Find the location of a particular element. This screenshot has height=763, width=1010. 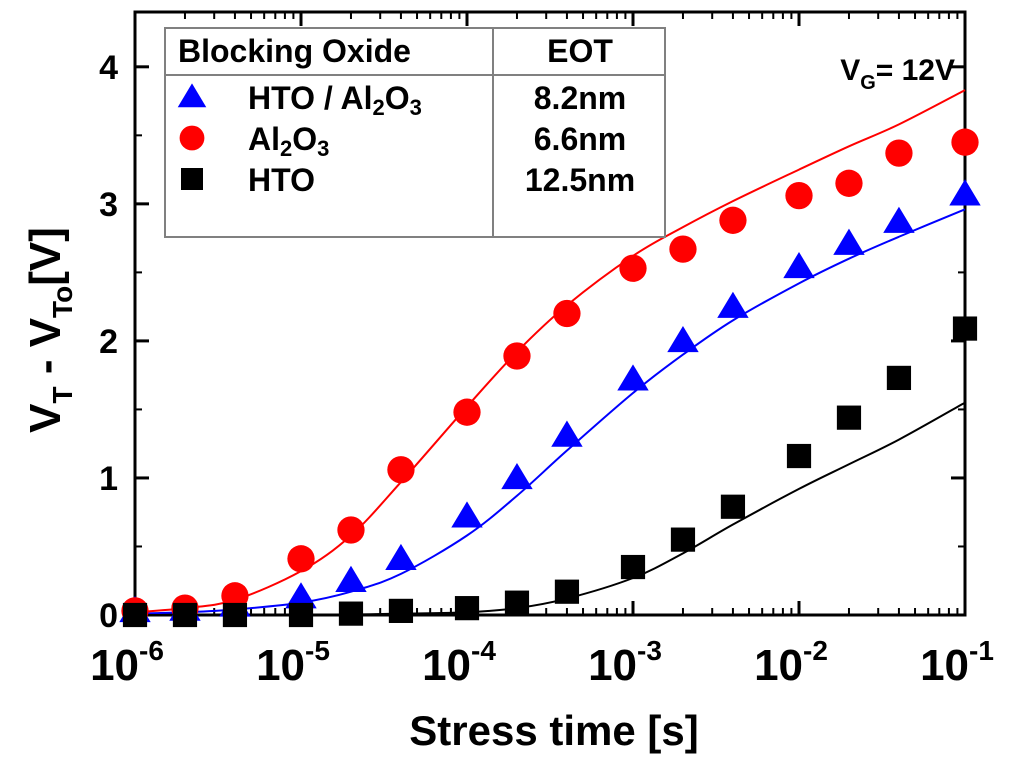

legend-label: HTO is located at coordinates (281, 180).